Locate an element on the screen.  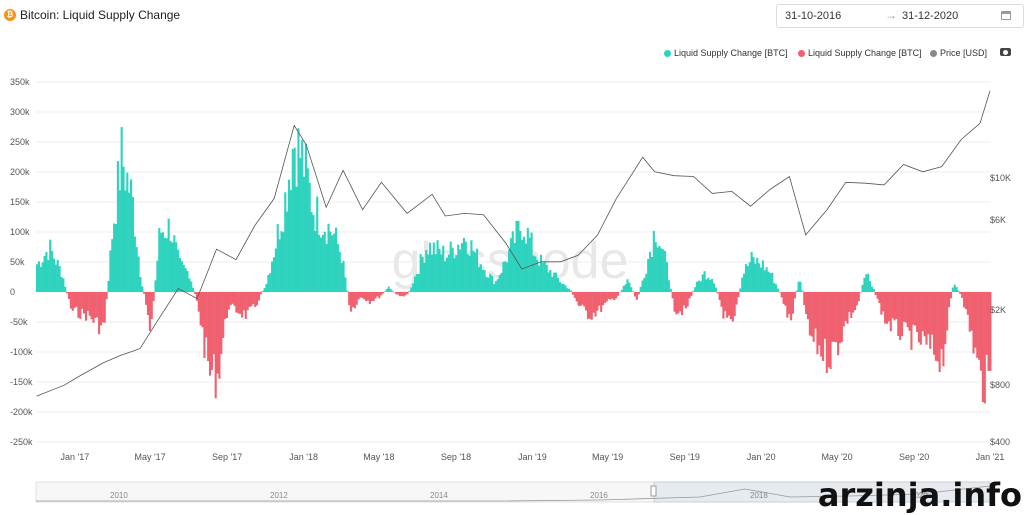
arrow-right-icon: → is located at coordinates (891, 15).